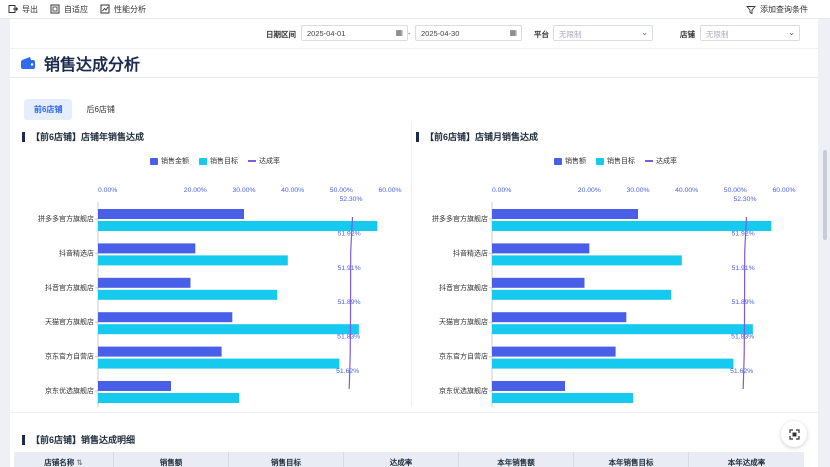 The image size is (830, 467). What do you see at coordinates (79, 462) in the screenshot?
I see `sort-icon: ⇅` at bounding box center [79, 462].